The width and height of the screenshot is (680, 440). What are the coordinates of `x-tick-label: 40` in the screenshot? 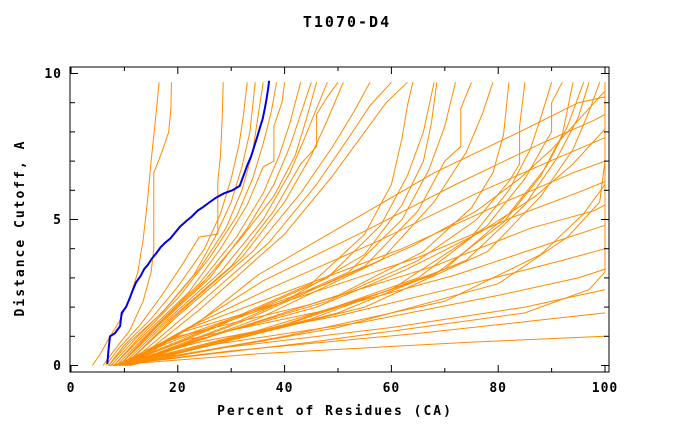 It's located at (285, 388).